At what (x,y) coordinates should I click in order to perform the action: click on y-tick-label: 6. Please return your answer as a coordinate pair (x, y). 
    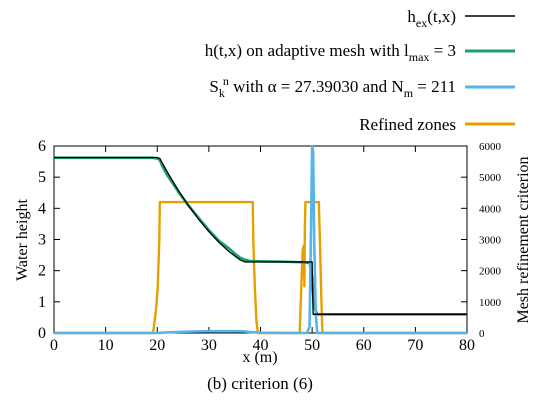
    Looking at the image, I should click on (42, 146).